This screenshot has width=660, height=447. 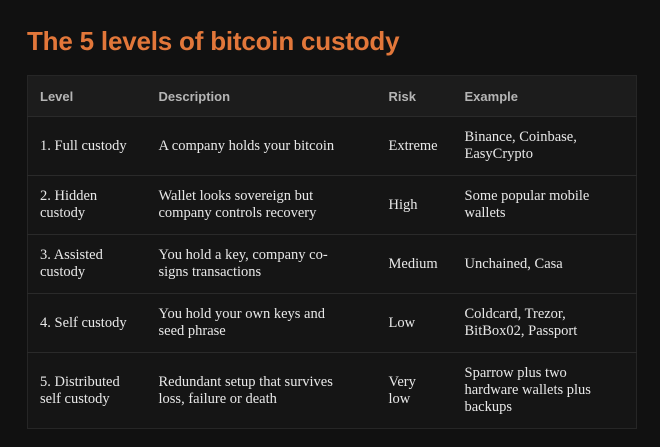 What do you see at coordinates (402, 390) in the screenshot?
I see `cell-risk: Very low` at bounding box center [402, 390].